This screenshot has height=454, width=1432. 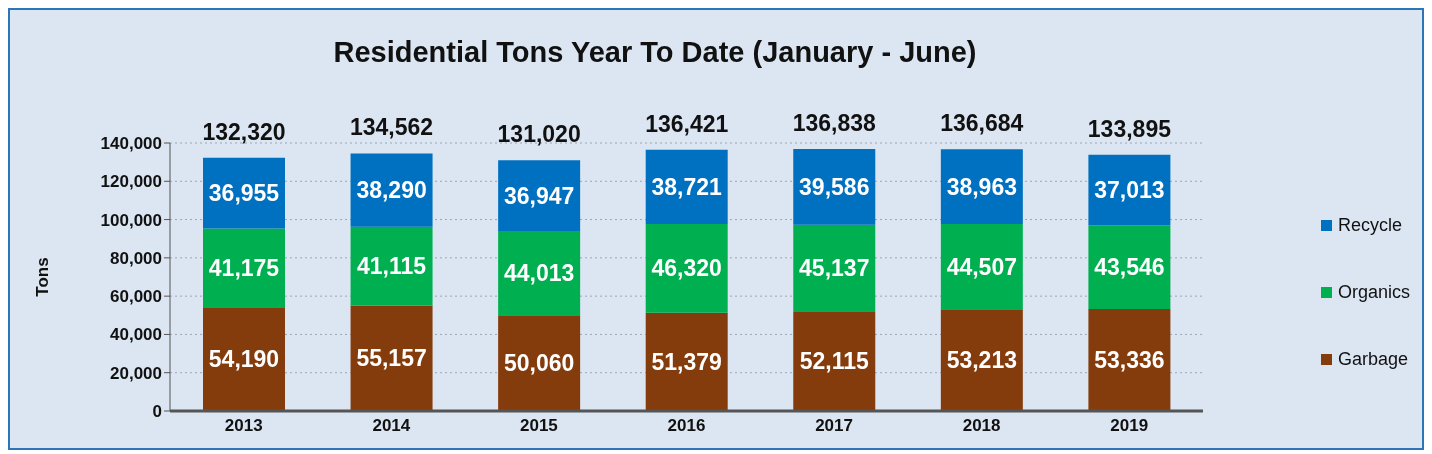 What do you see at coordinates (43, 277) in the screenshot?
I see `y-axis-title: Tons` at bounding box center [43, 277].